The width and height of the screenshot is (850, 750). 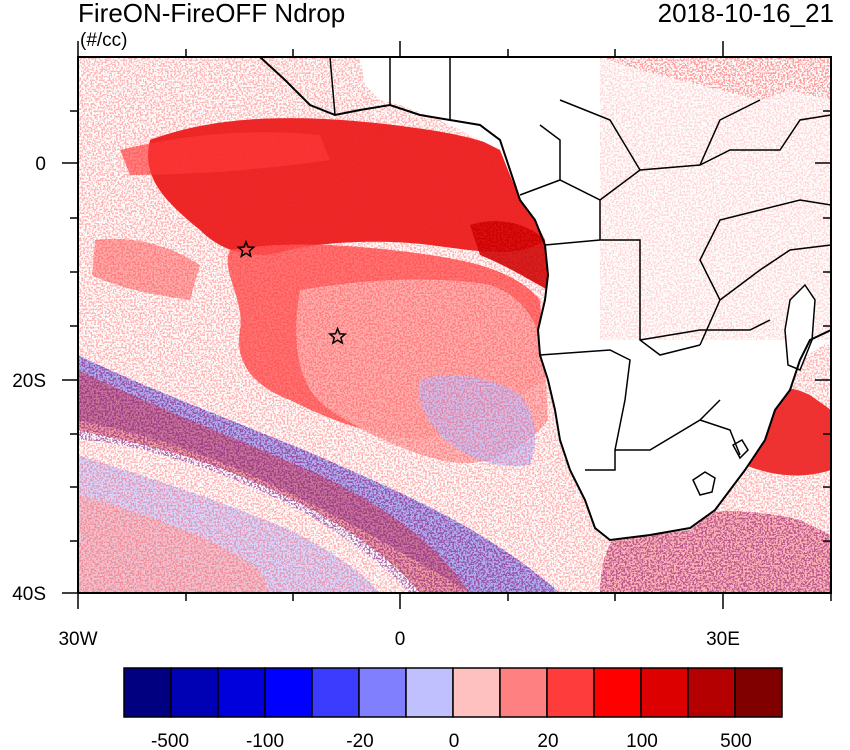 I want to click on madagascar, so click(x=800, y=327).